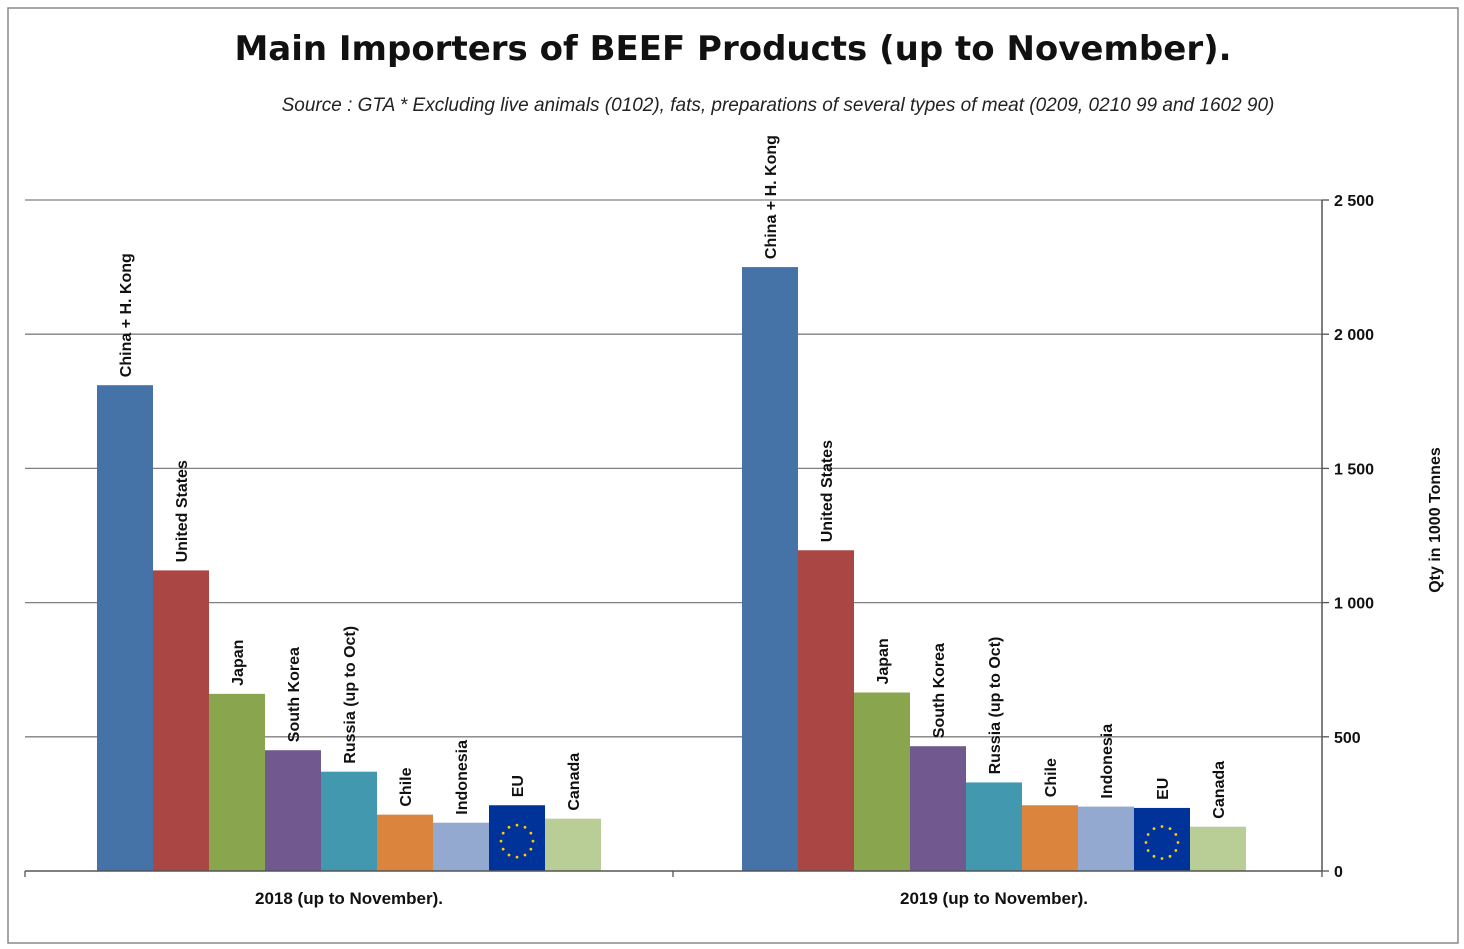  Describe the element at coordinates (1354, 335) in the screenshot. I see `y-tick-label: 2 000` at that location.